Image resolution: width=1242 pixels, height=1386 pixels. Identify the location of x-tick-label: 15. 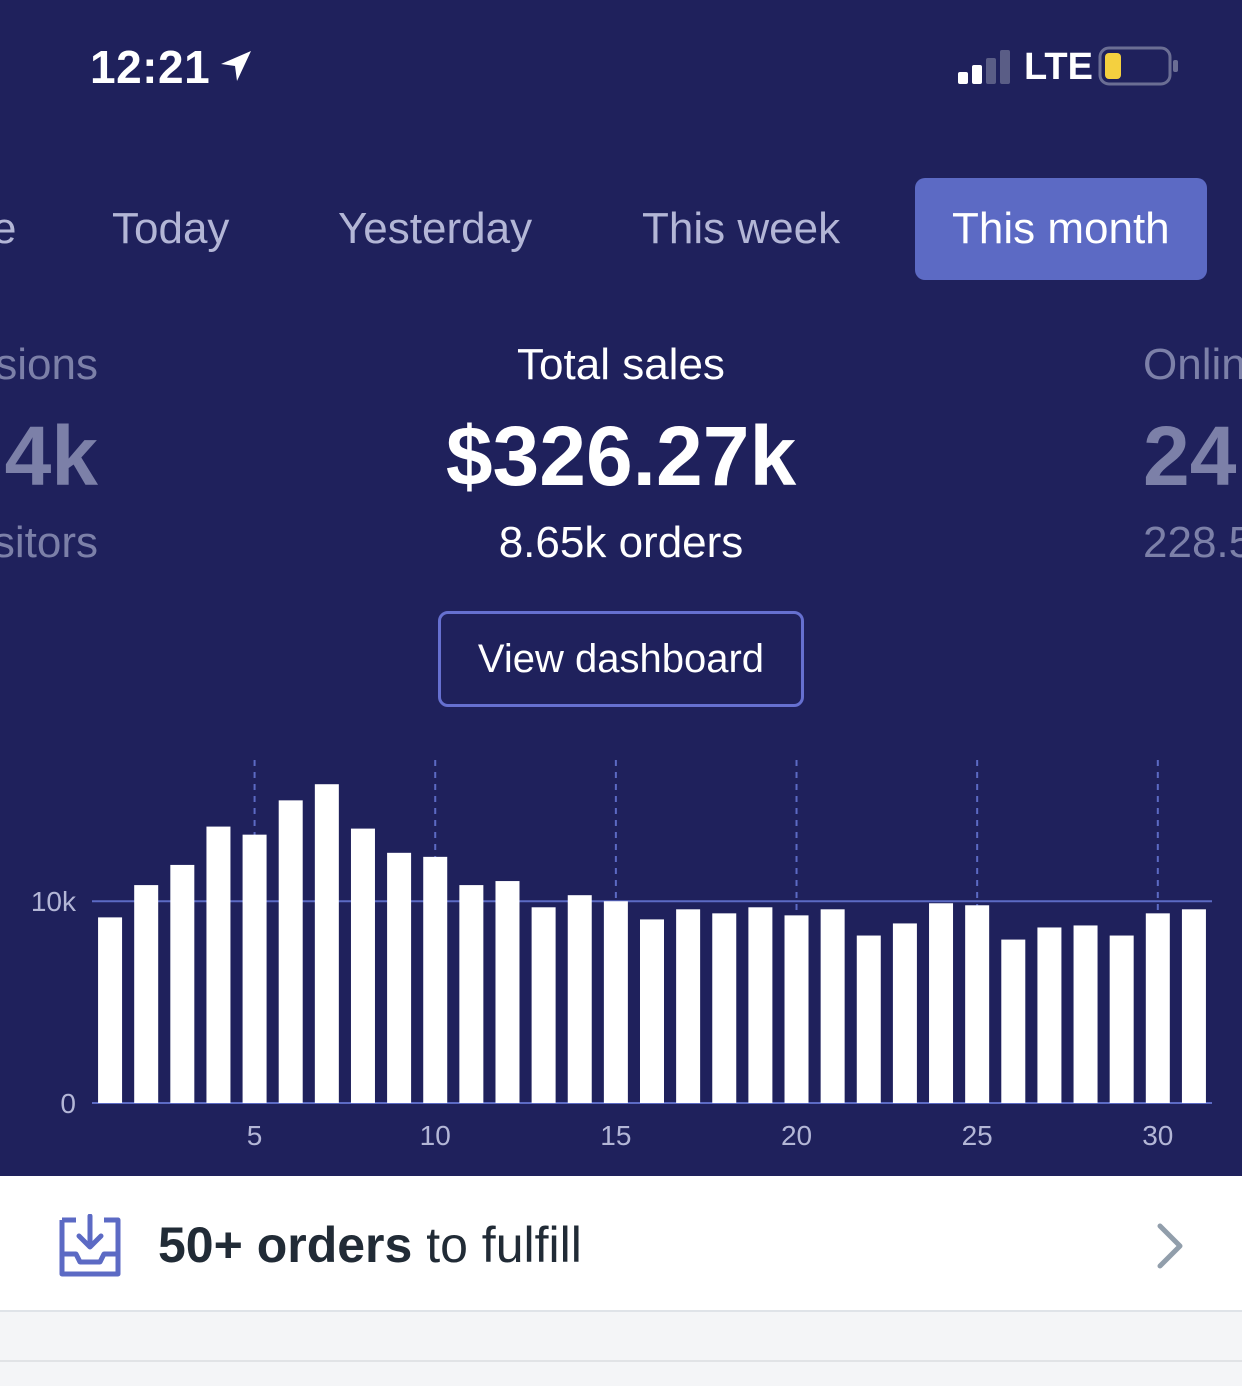
(615, 1135).